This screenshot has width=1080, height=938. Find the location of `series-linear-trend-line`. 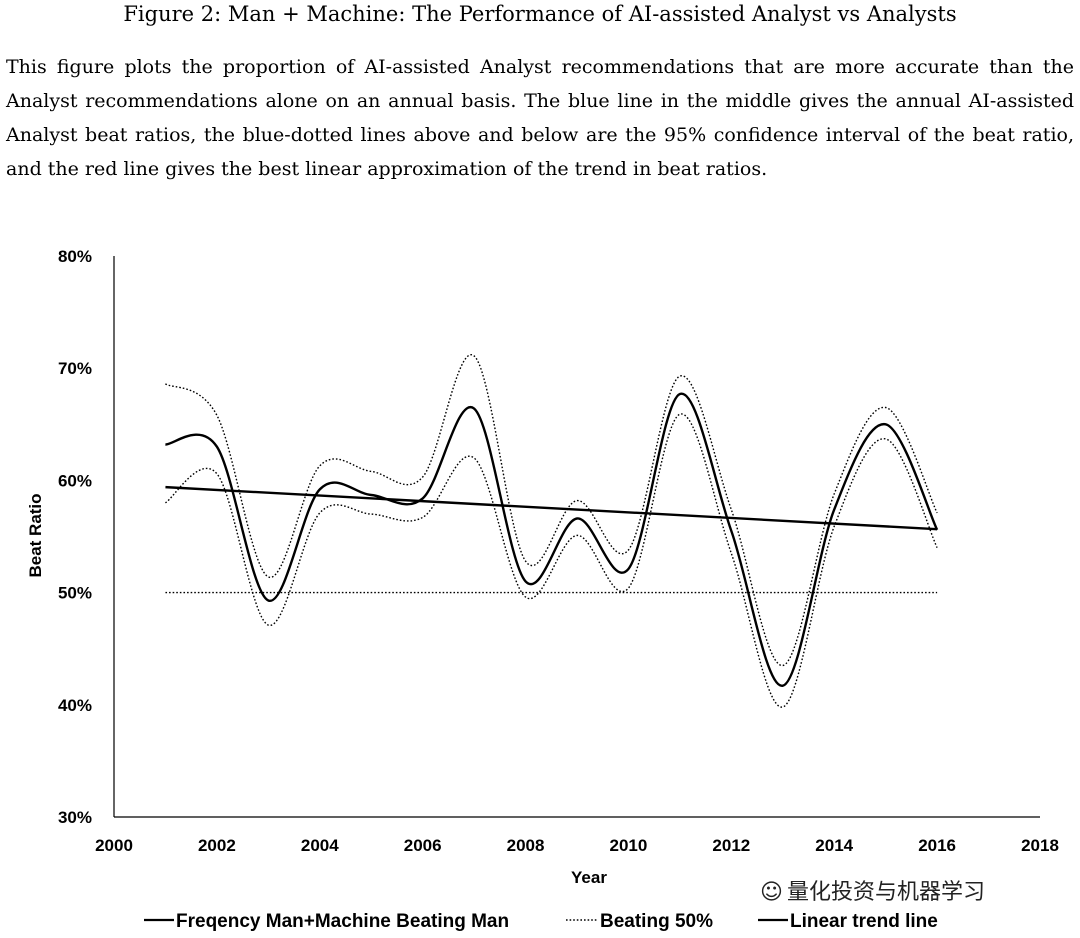

series-linear-trend-line is located at coordinates (551, 508).